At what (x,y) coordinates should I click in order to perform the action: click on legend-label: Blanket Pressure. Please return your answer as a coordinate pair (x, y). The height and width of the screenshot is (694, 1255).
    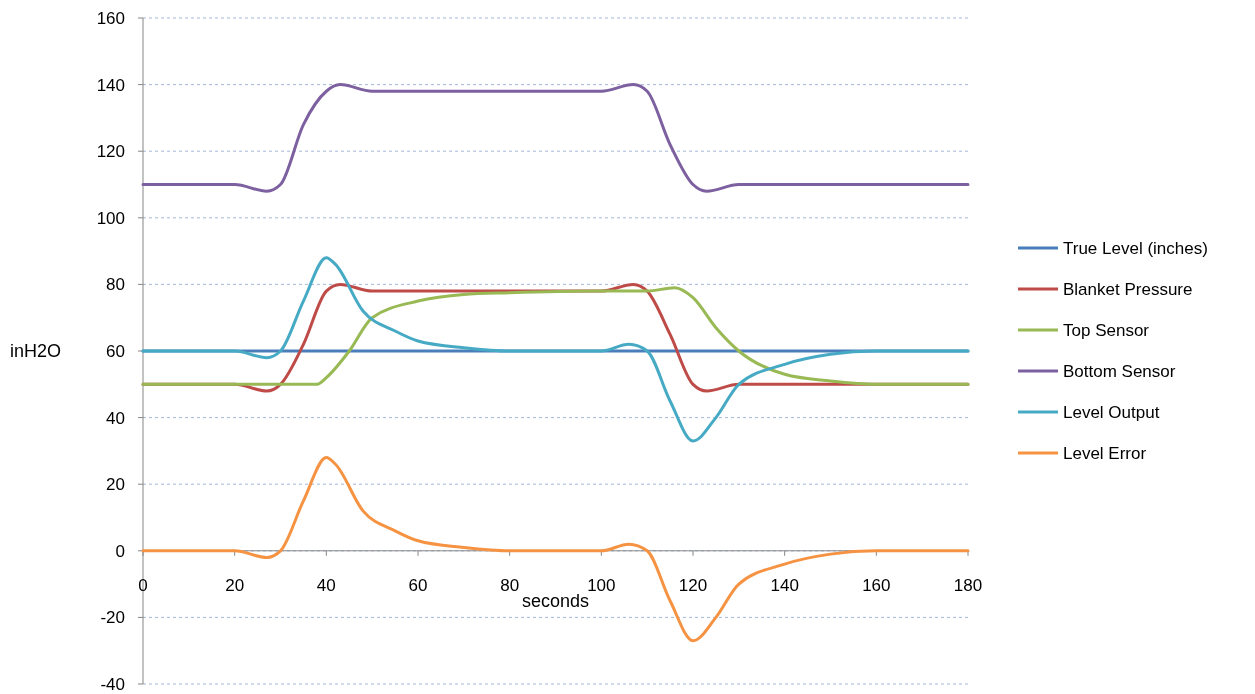
    Looking at the image, I should click on (1128, 289).